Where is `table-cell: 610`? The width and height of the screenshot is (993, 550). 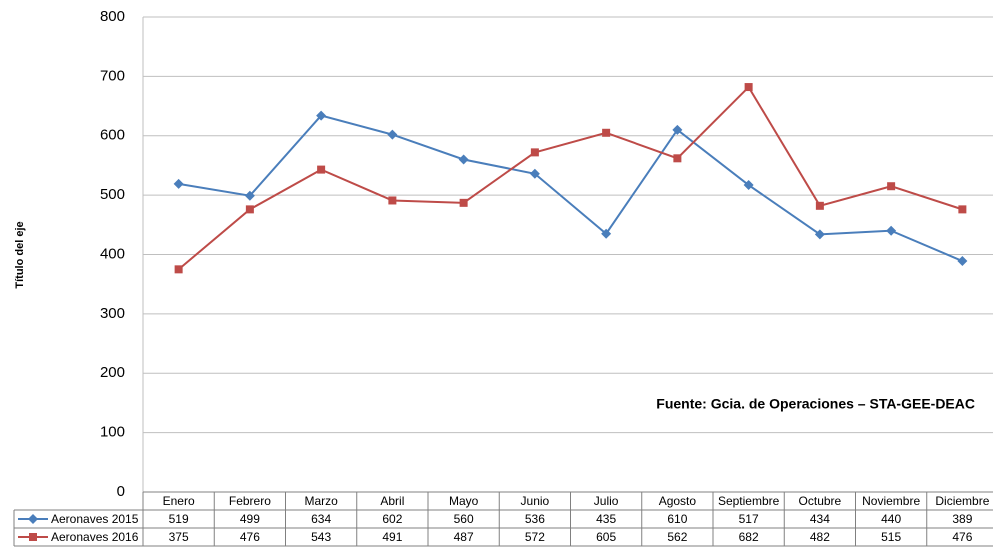
table-cell: 610 is located at coordinates (677, 519).